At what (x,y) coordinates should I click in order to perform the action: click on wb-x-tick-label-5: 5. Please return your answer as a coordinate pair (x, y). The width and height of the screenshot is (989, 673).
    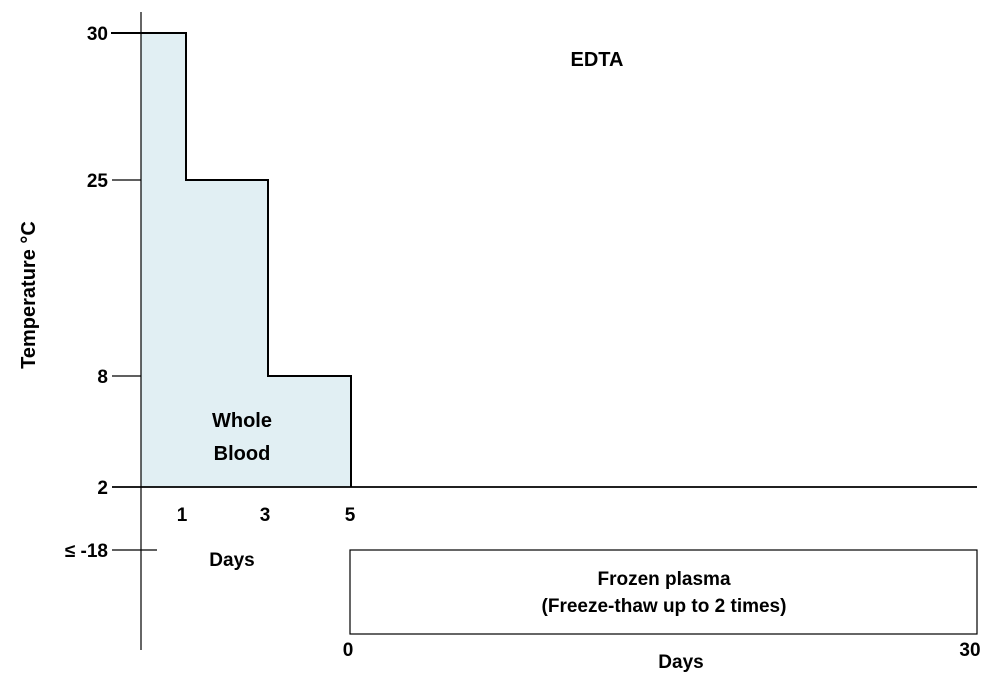
    Looking at the image, I should click on (350, 515).